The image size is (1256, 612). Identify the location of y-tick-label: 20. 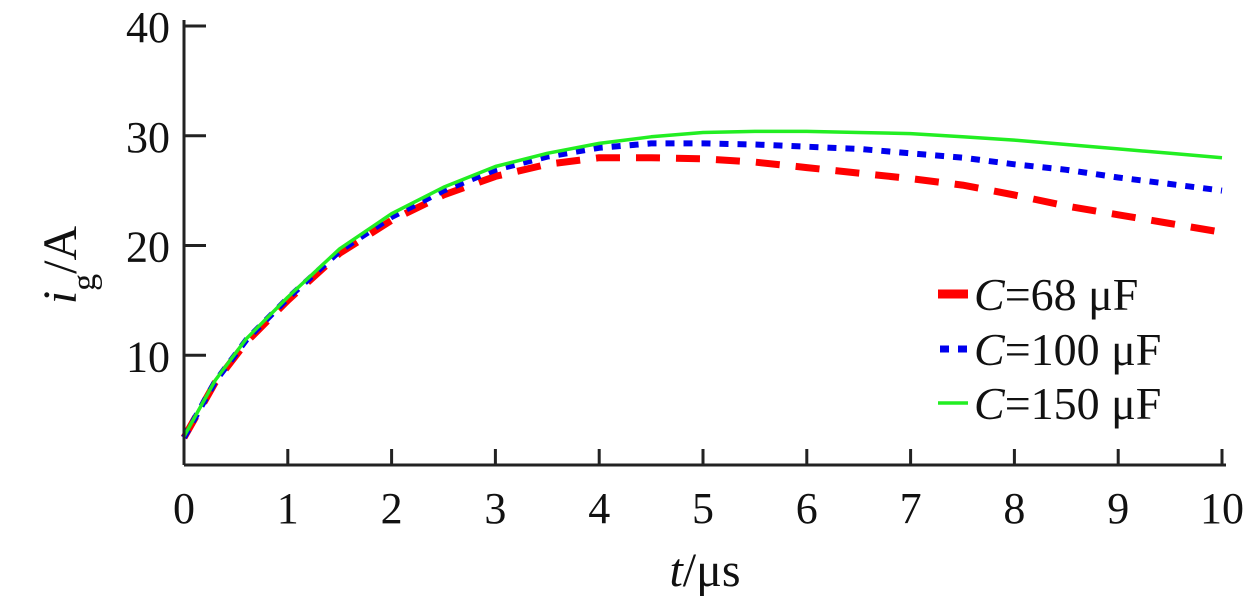
(148, 247).